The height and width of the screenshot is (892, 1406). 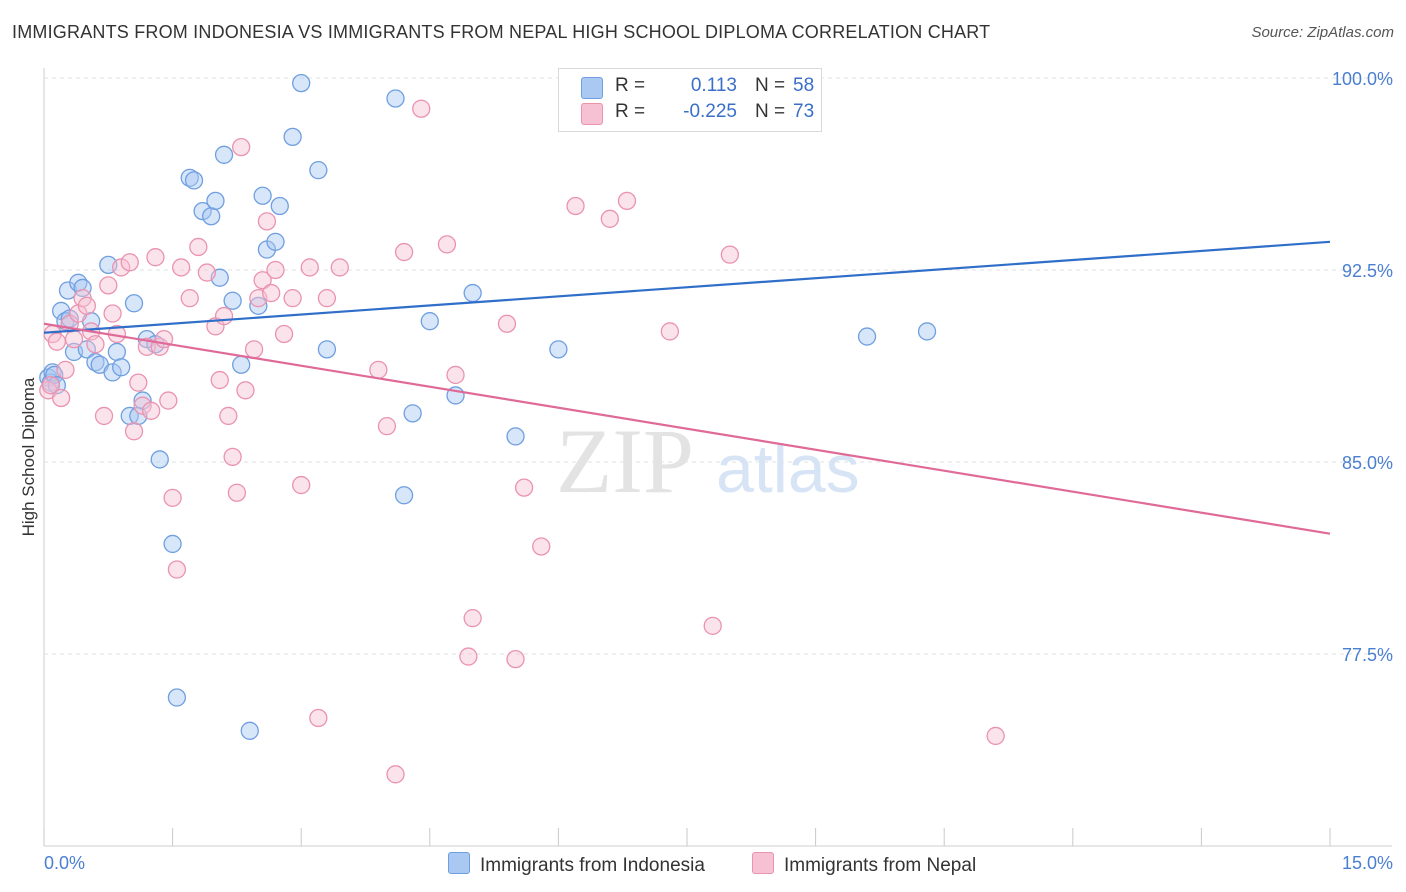 What do you see at coordinates (763, 863) in the screenshot?
I see `nepal-legend-swatch` at bounding box center [763, 863].